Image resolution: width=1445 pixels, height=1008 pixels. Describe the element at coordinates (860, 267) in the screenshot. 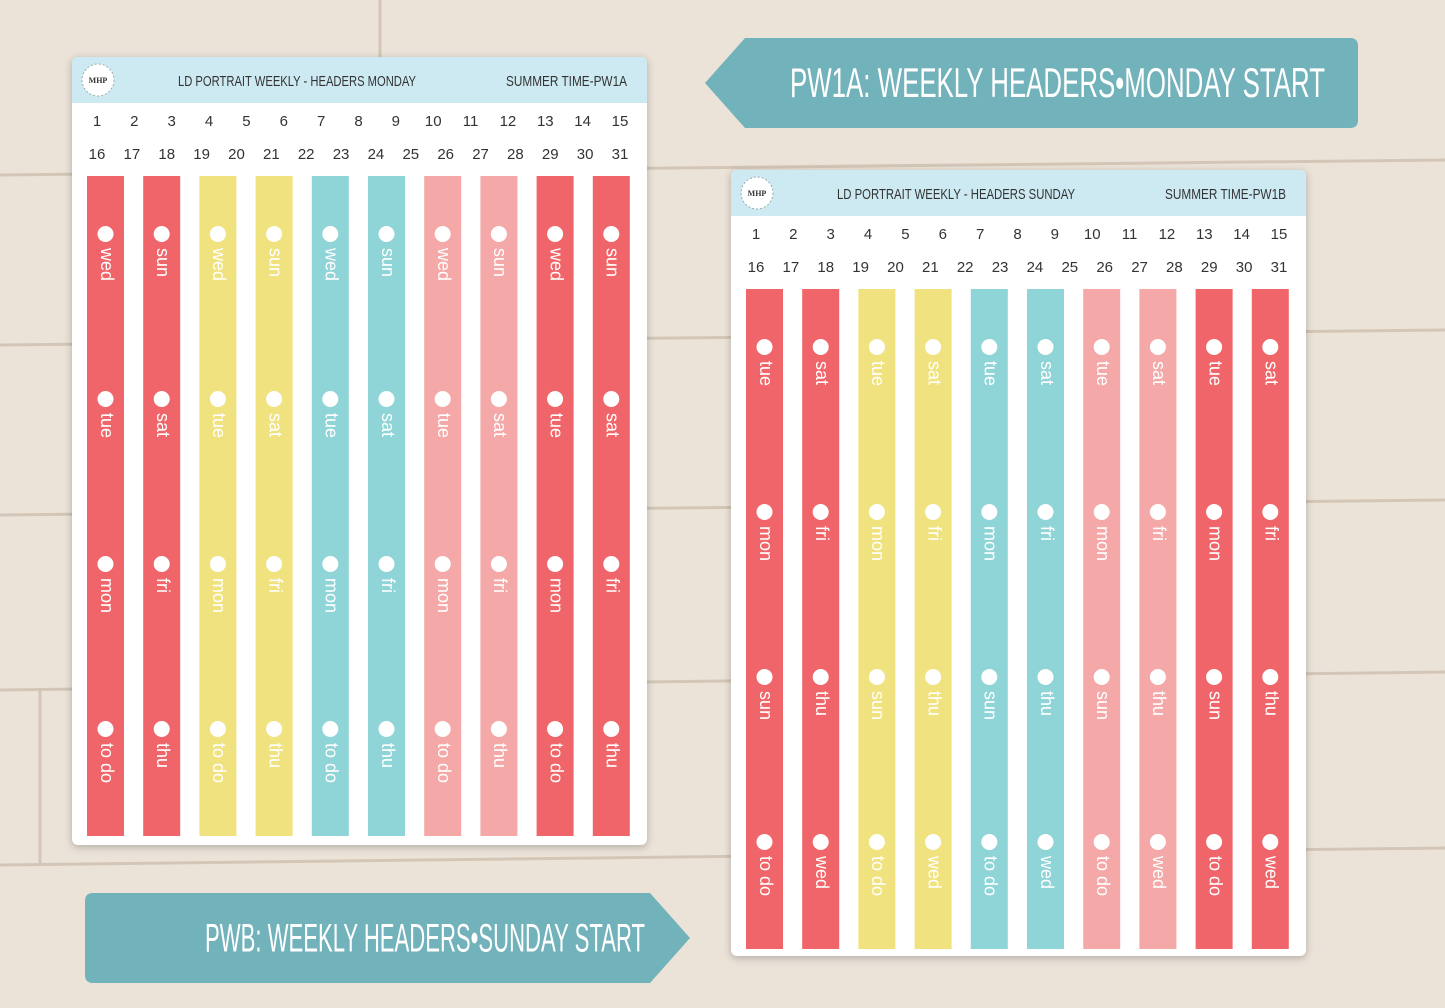

I see `date-number: 19` at that location.